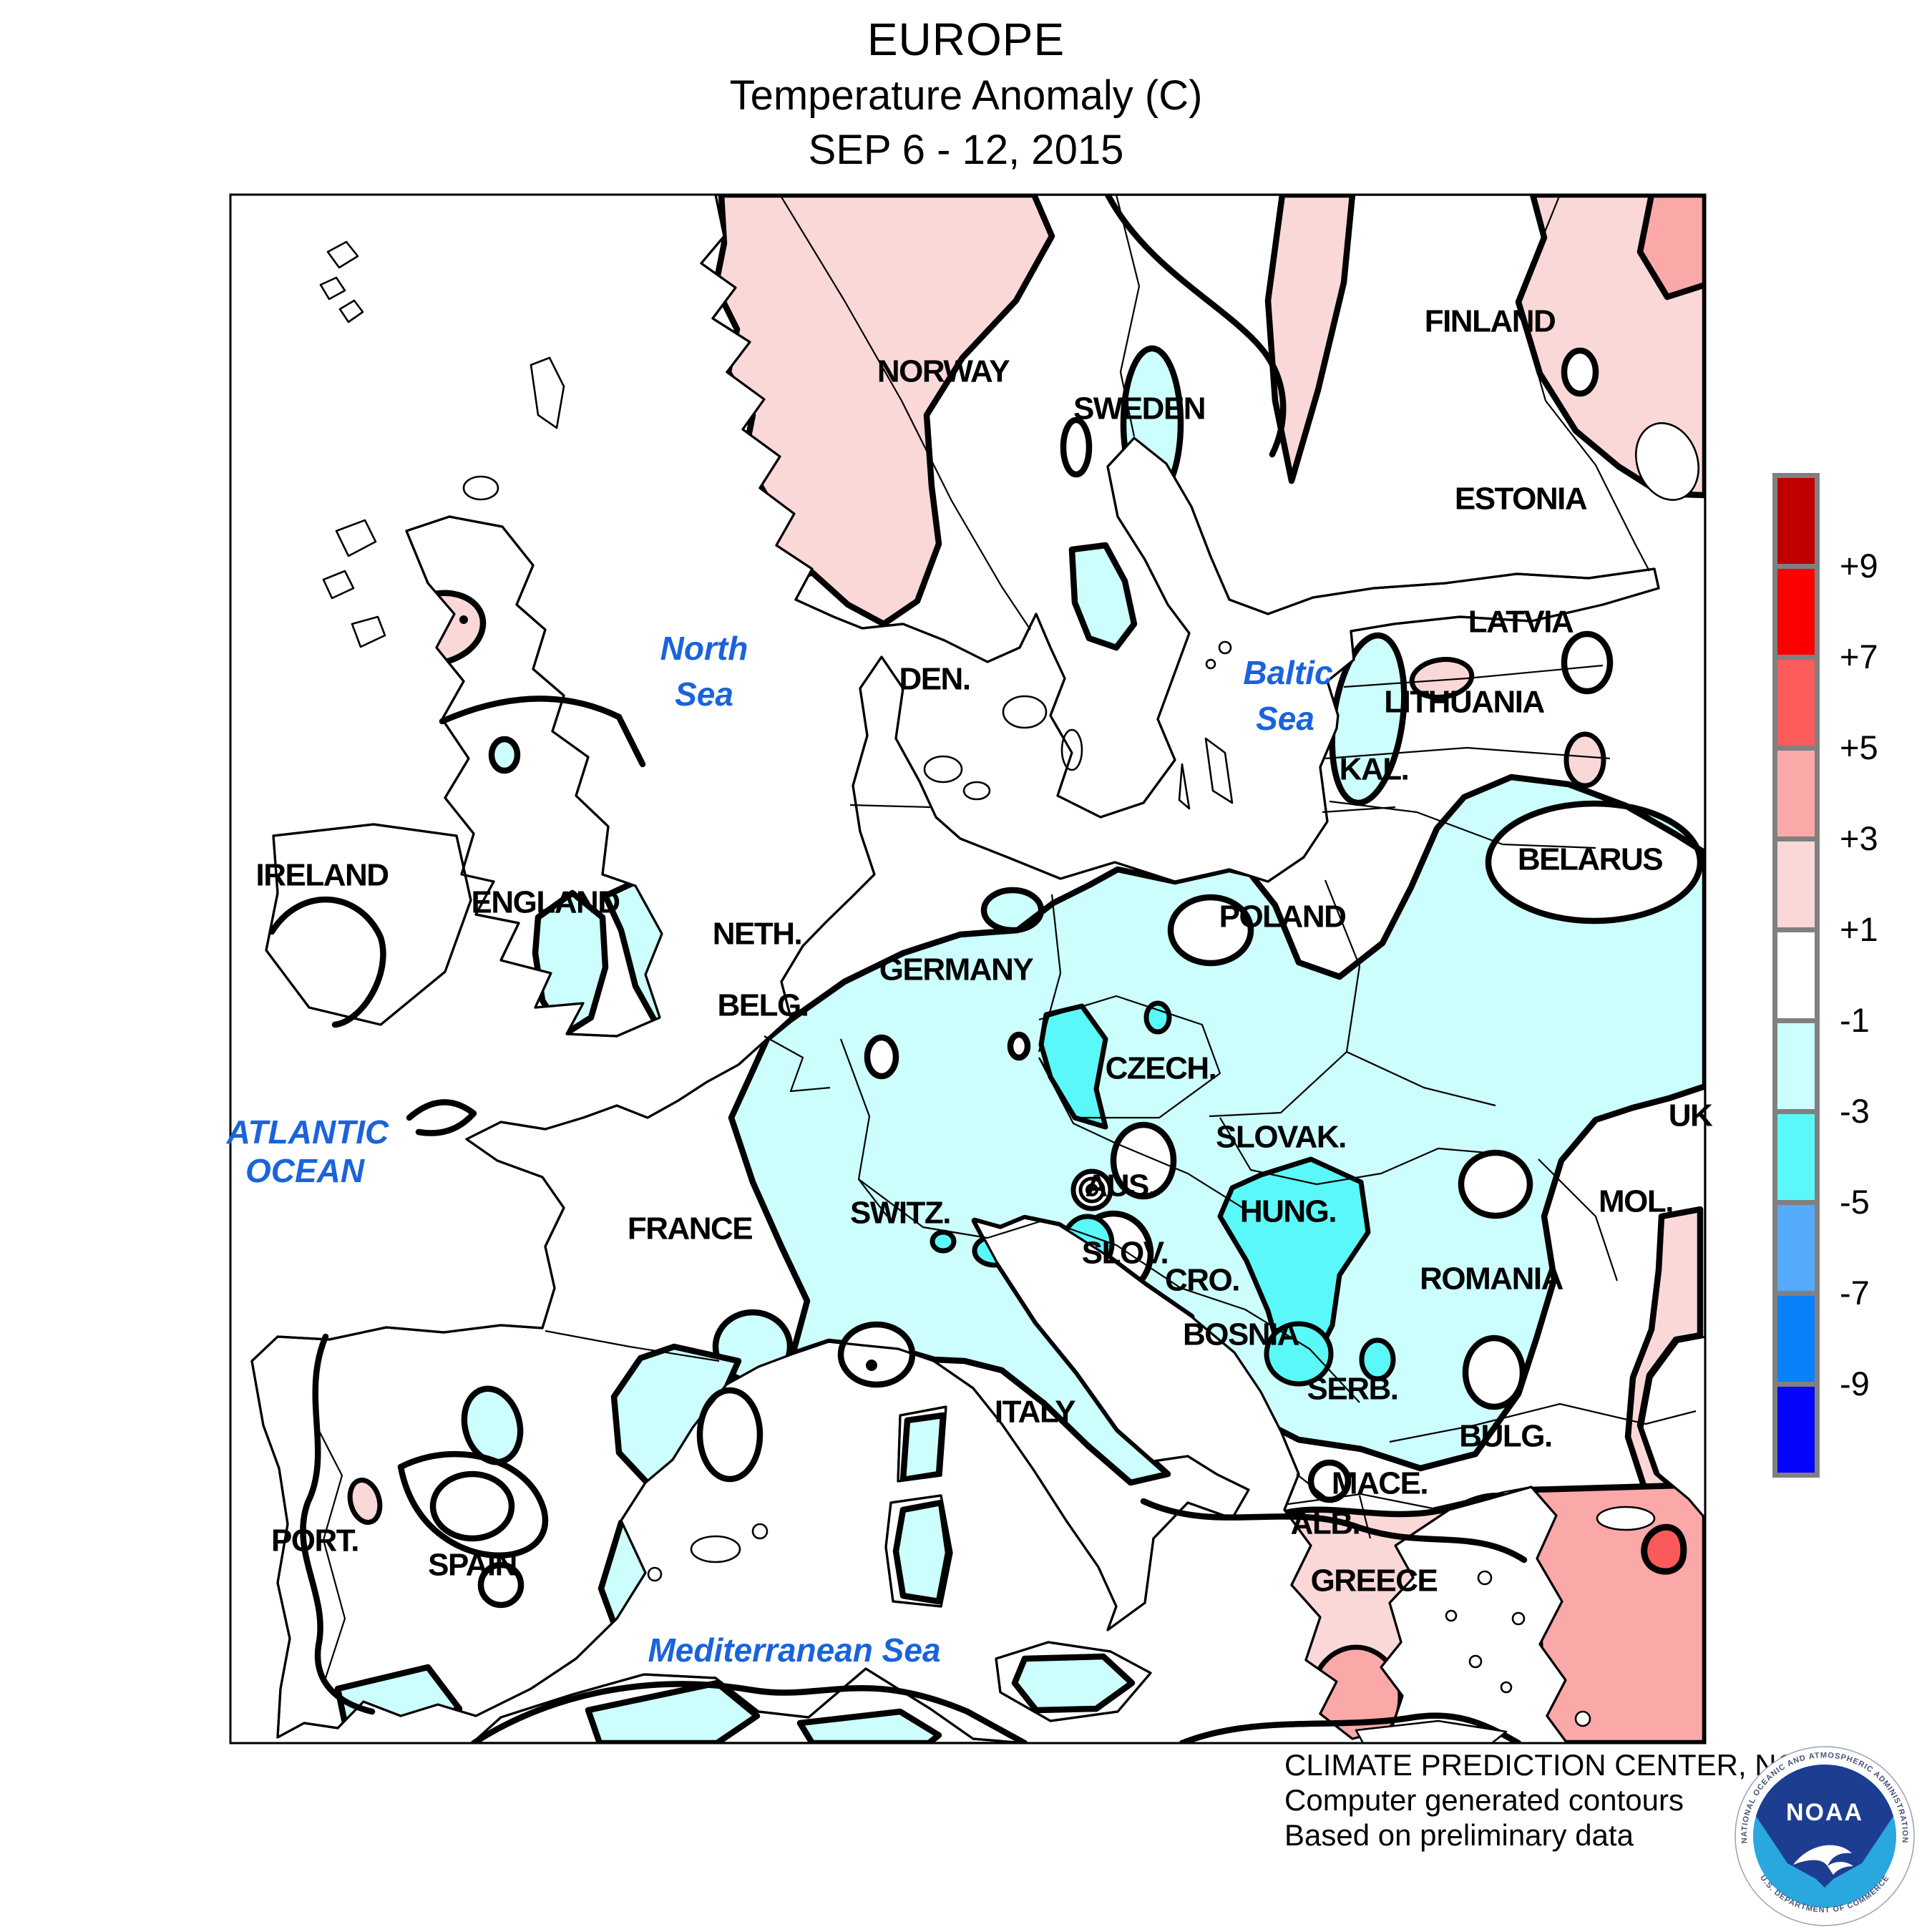 This screenshot has height=1932, width=1932. I want to click on map-label-baltic-sea-1: Baltic, so click(1287, 672).